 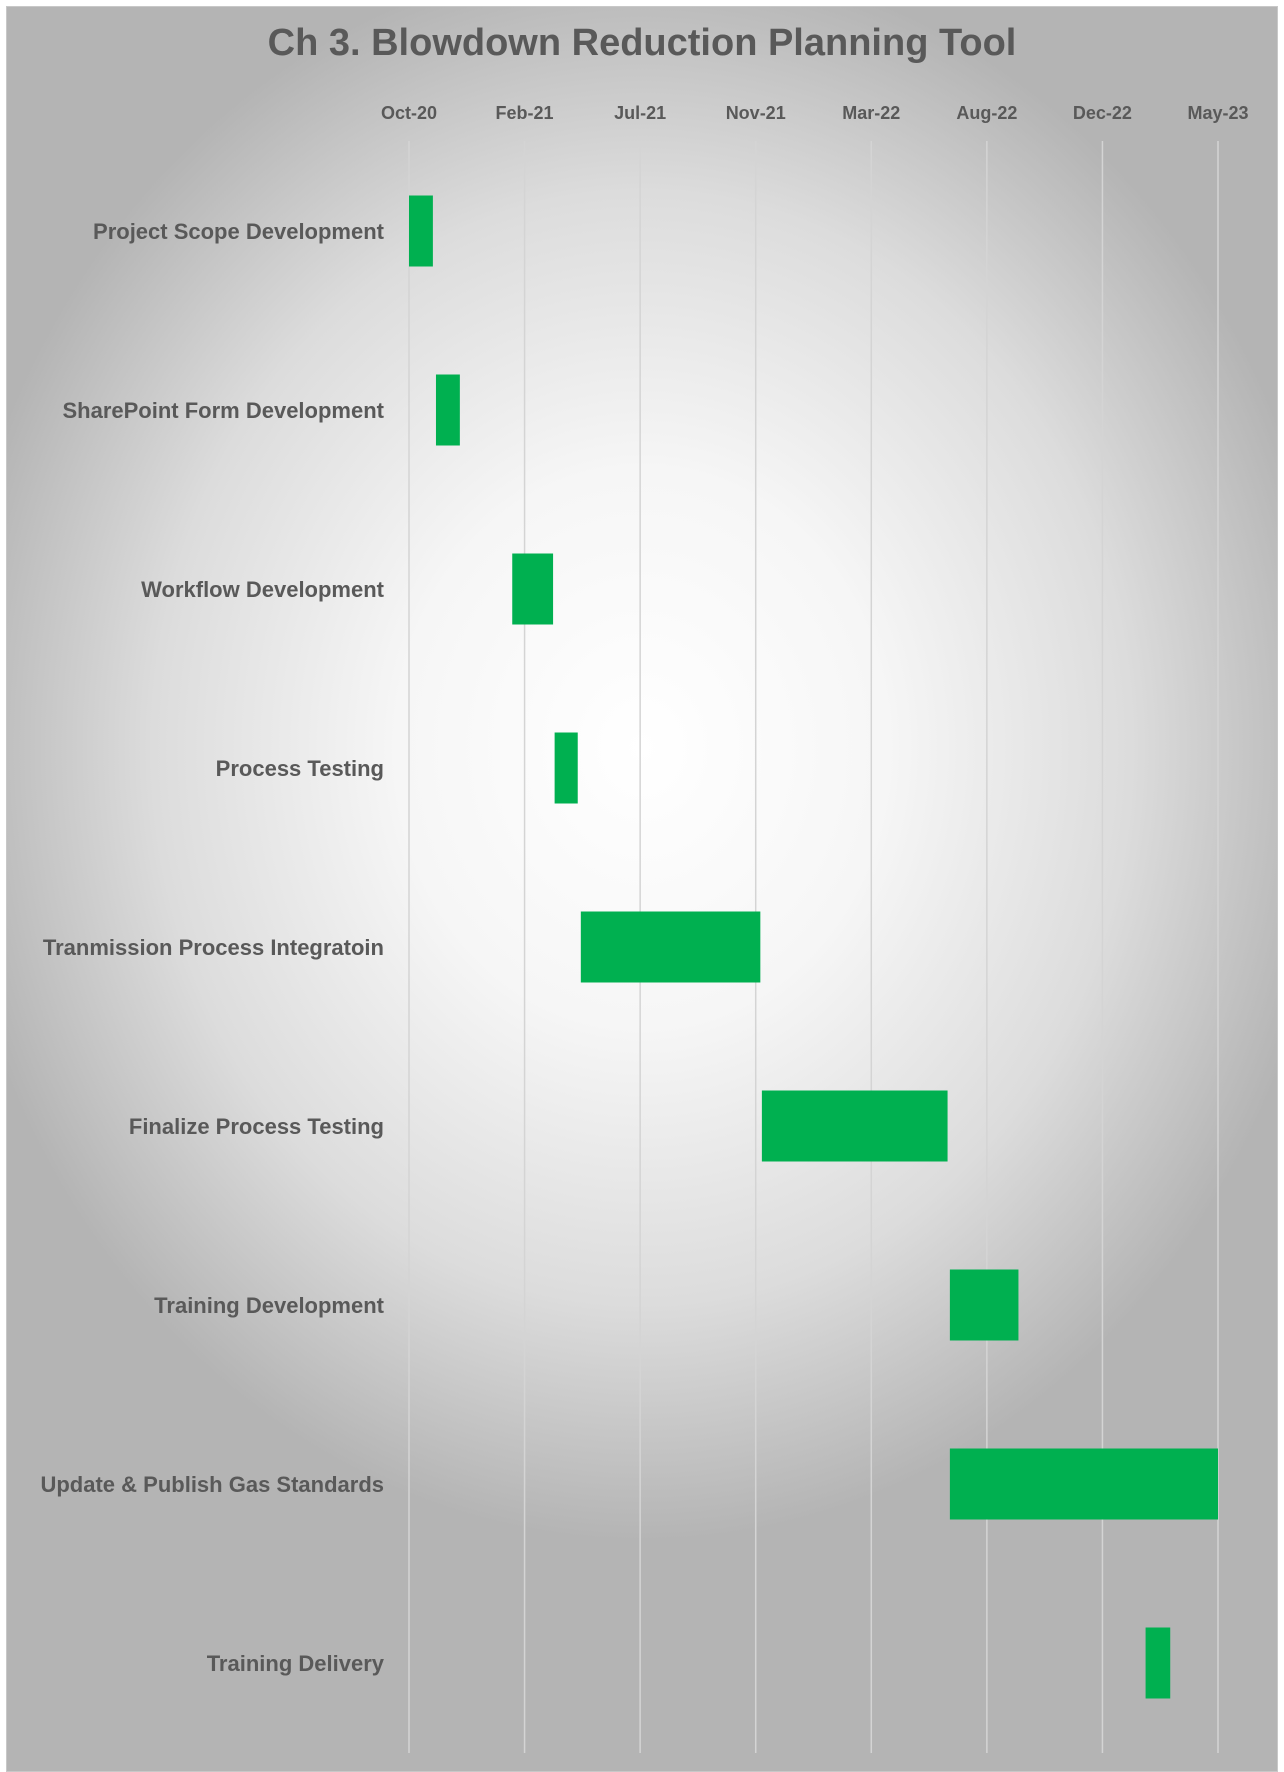 I want to click on x-tick-label: Aug-22, so click(x=986, y=113).